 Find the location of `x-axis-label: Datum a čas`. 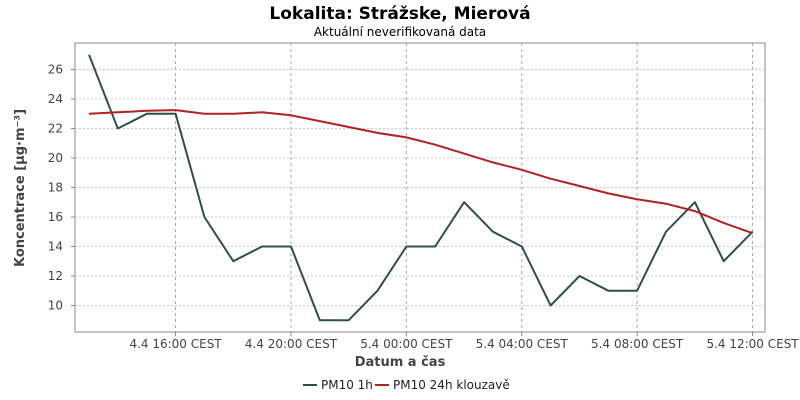

x-axis-label: Datum a čas is located at coordinates (400, 362).